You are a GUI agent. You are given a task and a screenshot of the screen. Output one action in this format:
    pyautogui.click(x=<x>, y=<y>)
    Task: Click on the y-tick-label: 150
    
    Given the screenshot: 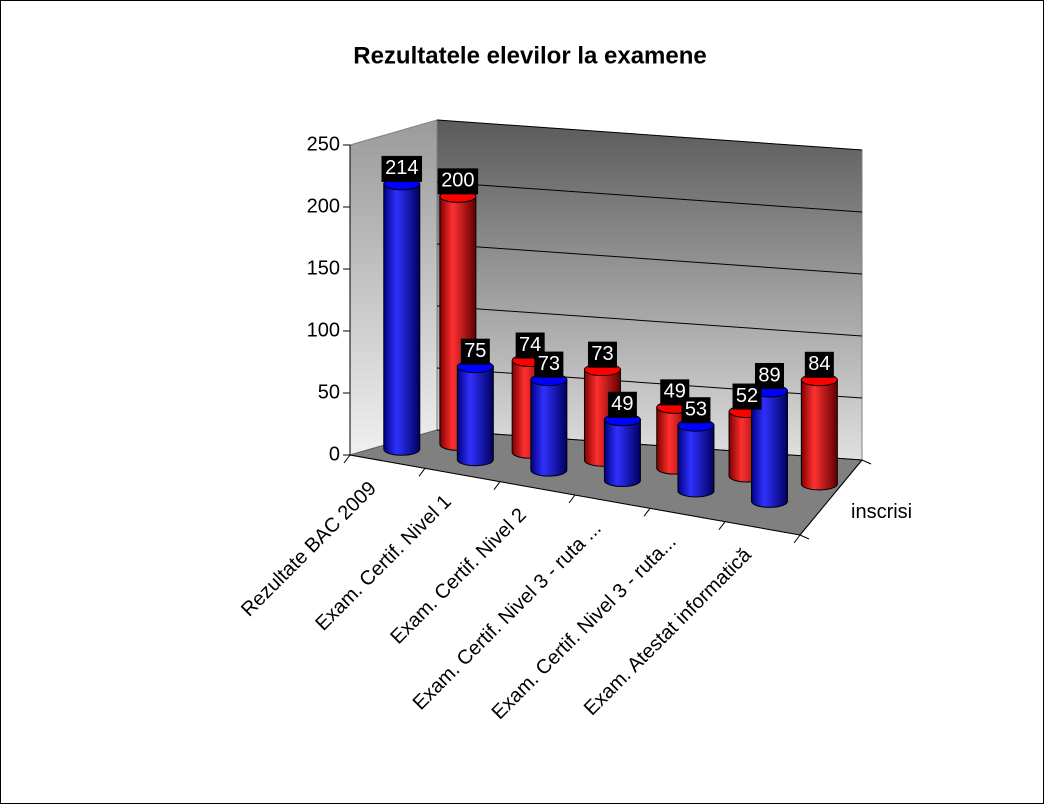 What is the action you would take?
    pyautogui.click(x=323, y=268)
    